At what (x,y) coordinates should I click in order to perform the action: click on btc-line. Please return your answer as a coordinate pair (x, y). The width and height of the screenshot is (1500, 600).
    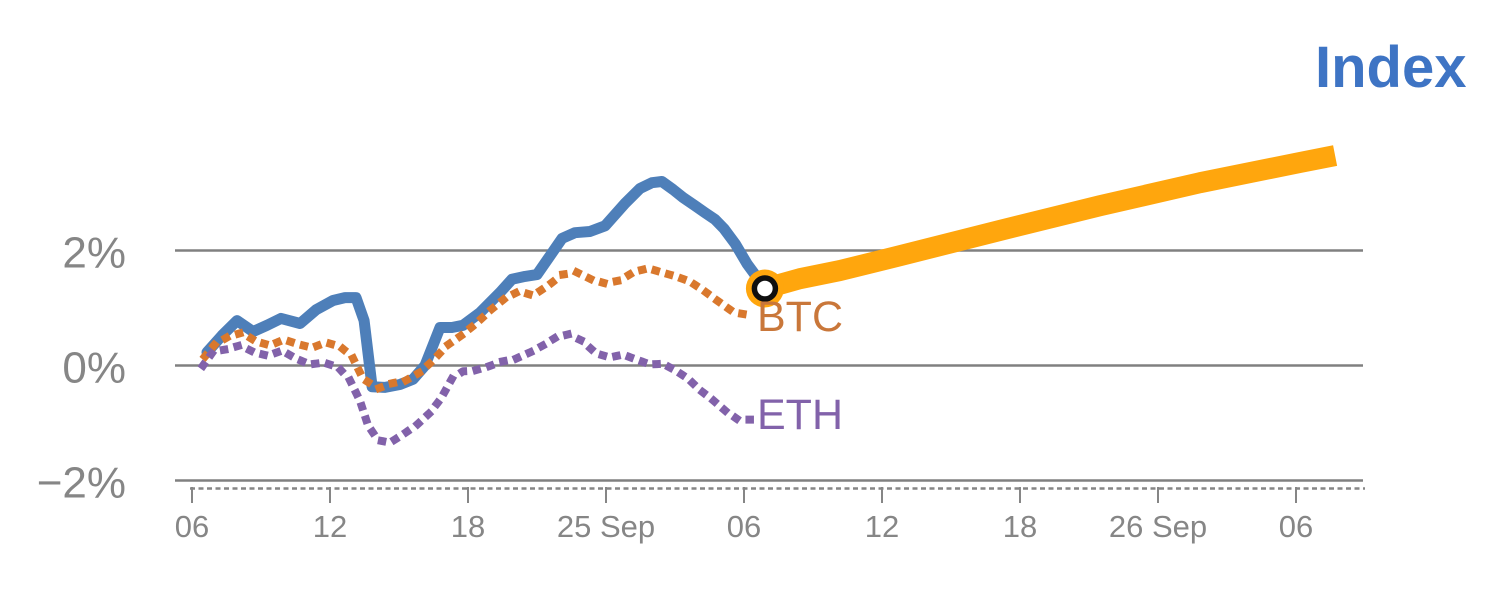
    Looking at the image, I should click on (478, 328).